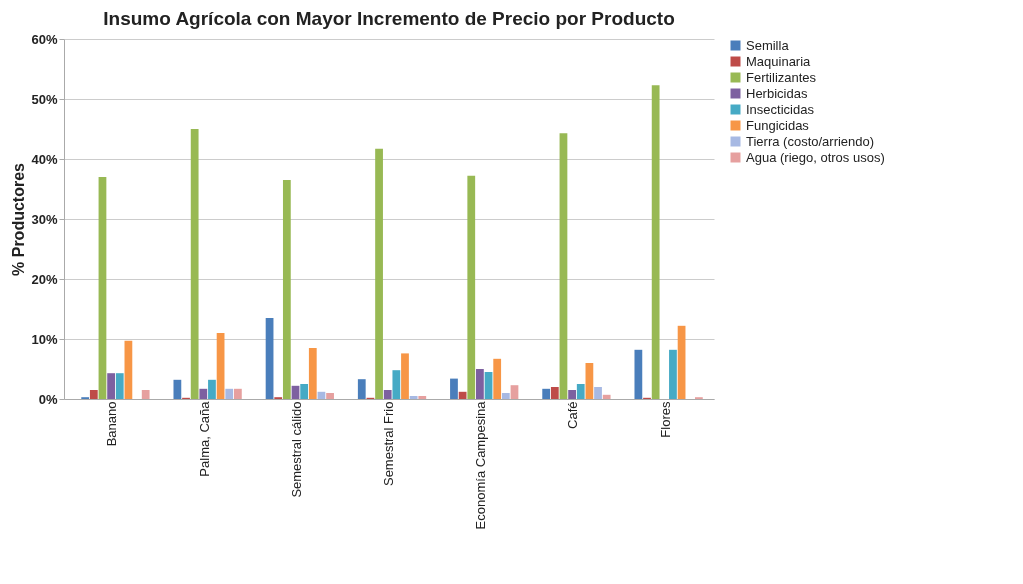  I want to click on x-tick-label: Banano, so click(112, 424).